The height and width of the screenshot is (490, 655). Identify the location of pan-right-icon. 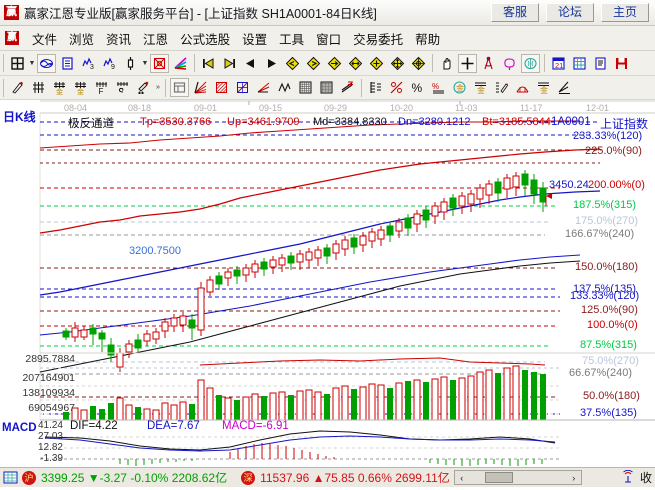
(334, 63).